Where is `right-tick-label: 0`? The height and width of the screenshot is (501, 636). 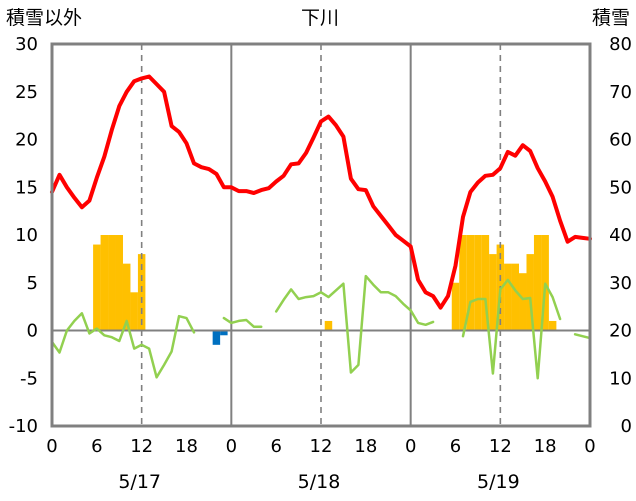
right-tick-label: 0 is located at coordinates (626, 426).